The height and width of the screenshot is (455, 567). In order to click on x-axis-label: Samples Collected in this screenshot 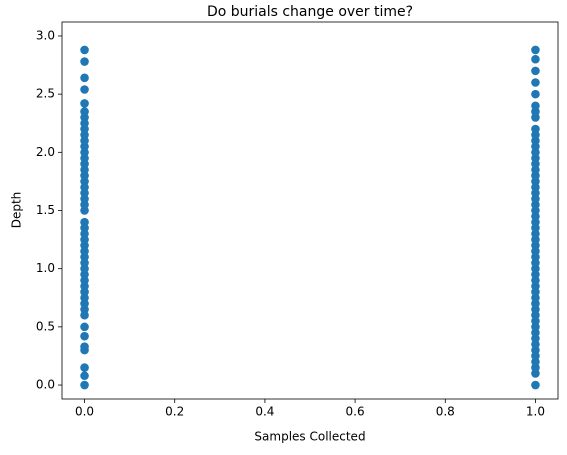, I will do `click(309, 437)`.